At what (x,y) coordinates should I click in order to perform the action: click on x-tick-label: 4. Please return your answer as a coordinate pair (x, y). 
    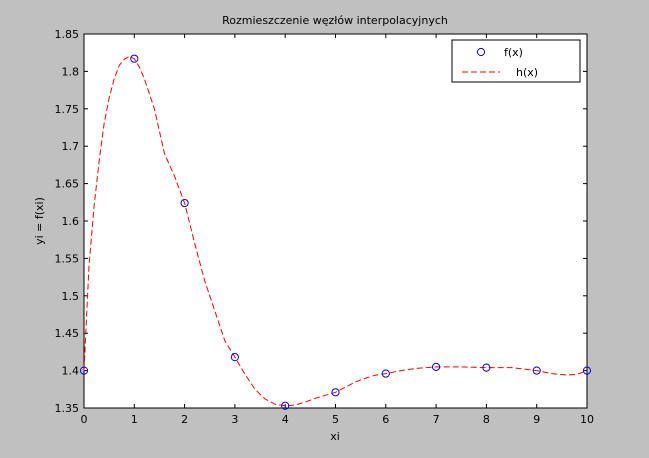
    Looking at the image, I should click on (285, 419).